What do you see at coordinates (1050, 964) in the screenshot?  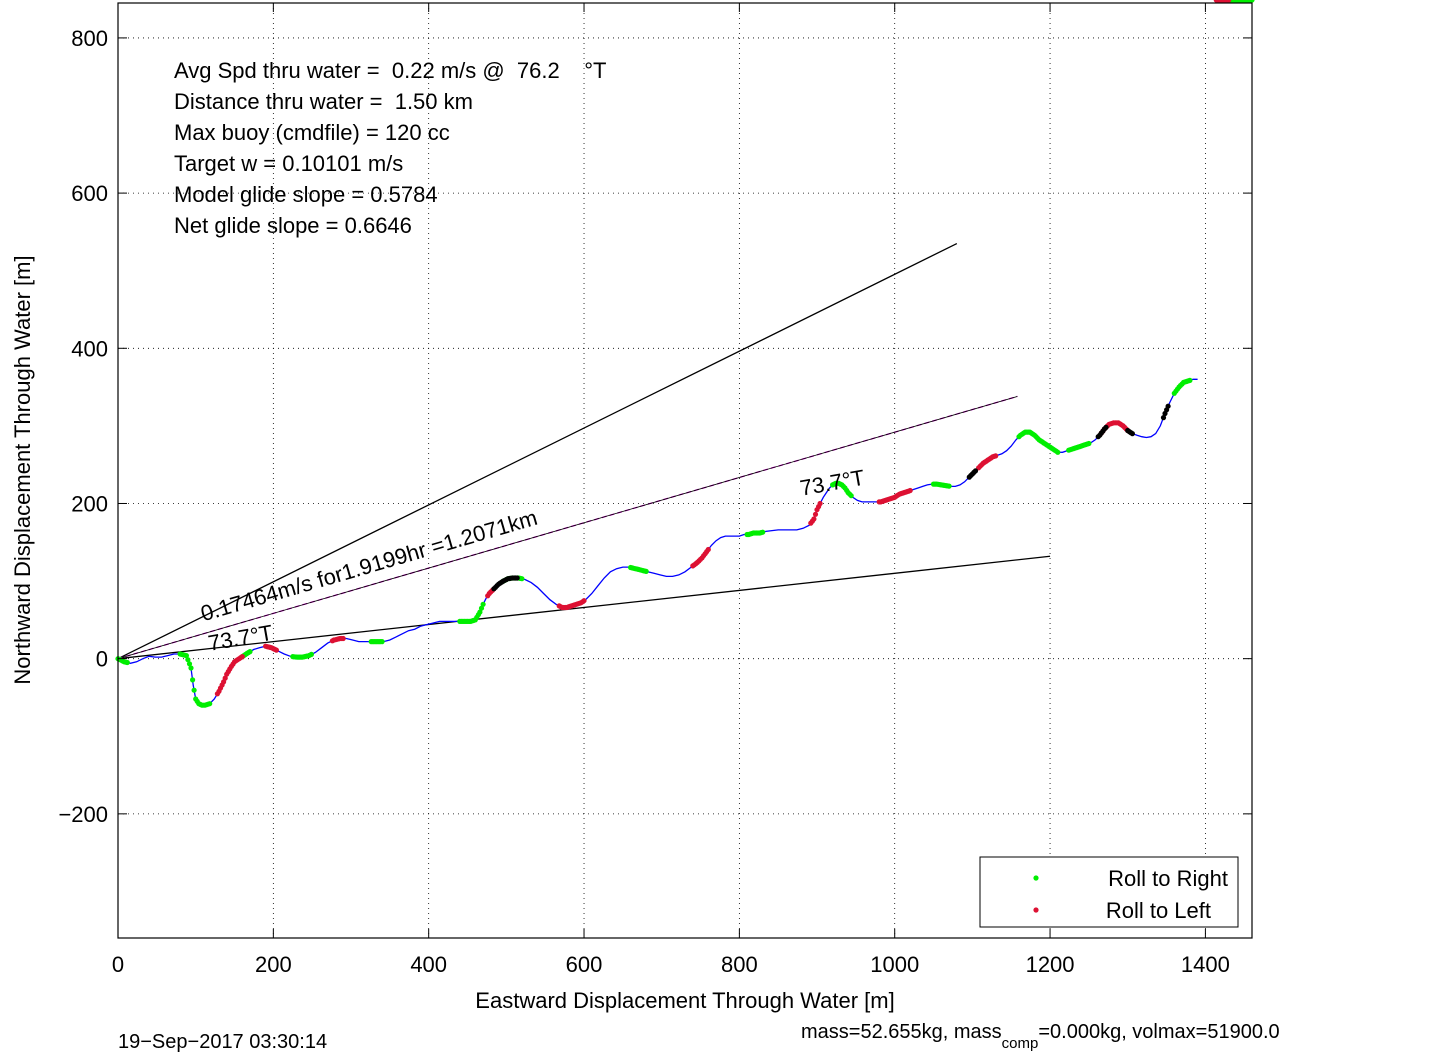 I see `x-tick-label: 1200` at bounding box center [1050, 964].